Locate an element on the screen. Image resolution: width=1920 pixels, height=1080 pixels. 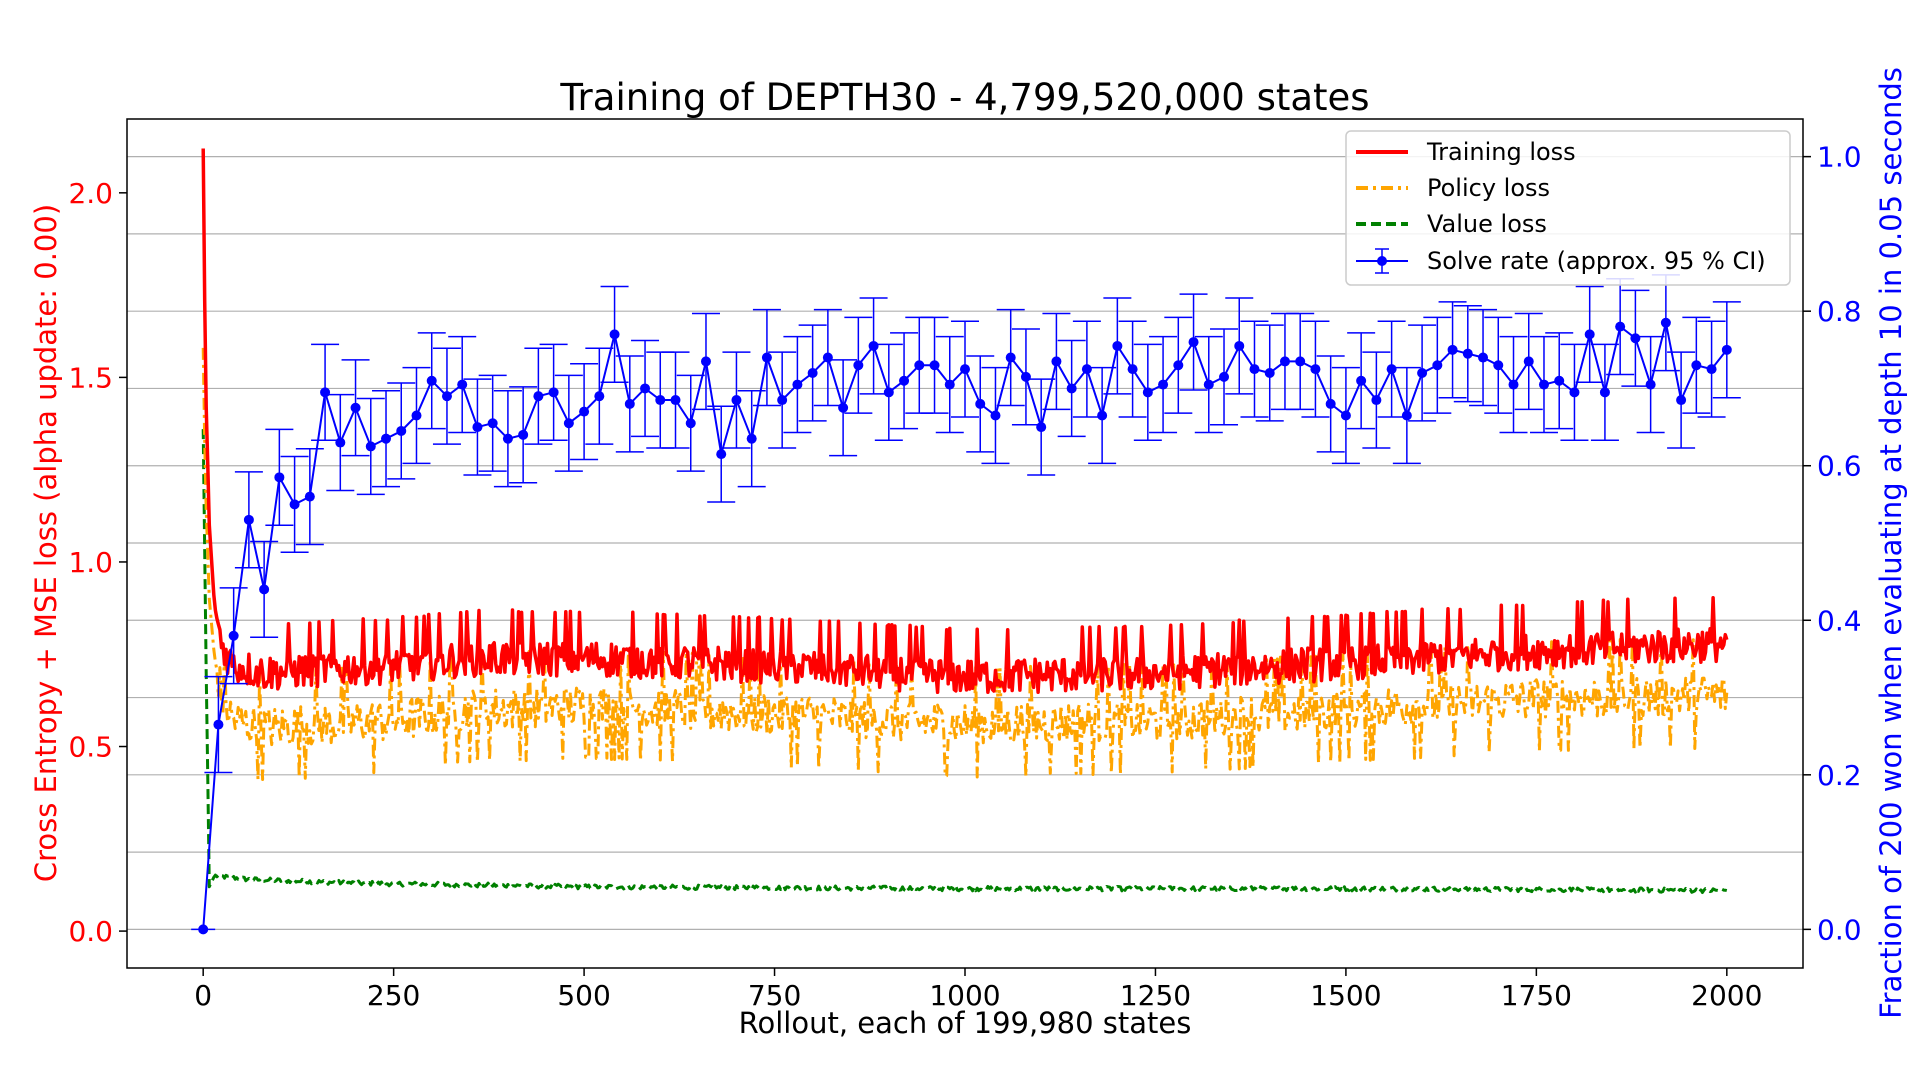
right-y-axis: 0.0 0.2 0.4 0.6 0.8 1.0 is located at coordinates (1832, 543).